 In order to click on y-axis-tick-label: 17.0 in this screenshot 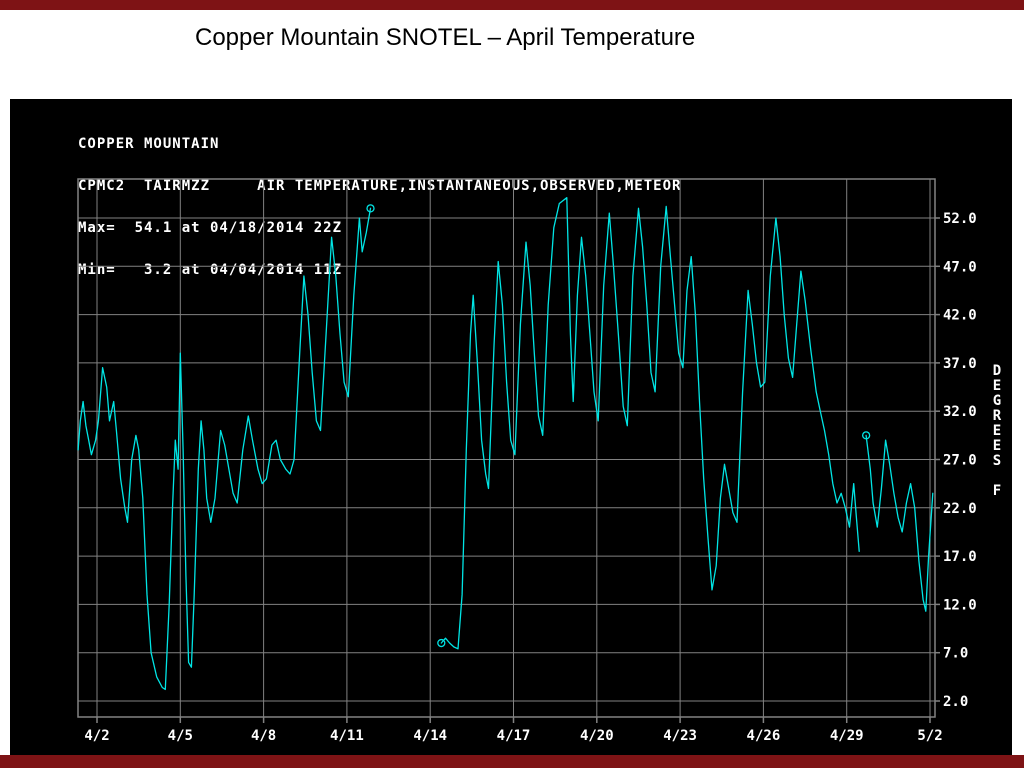, I will do `click(960, 557)`.